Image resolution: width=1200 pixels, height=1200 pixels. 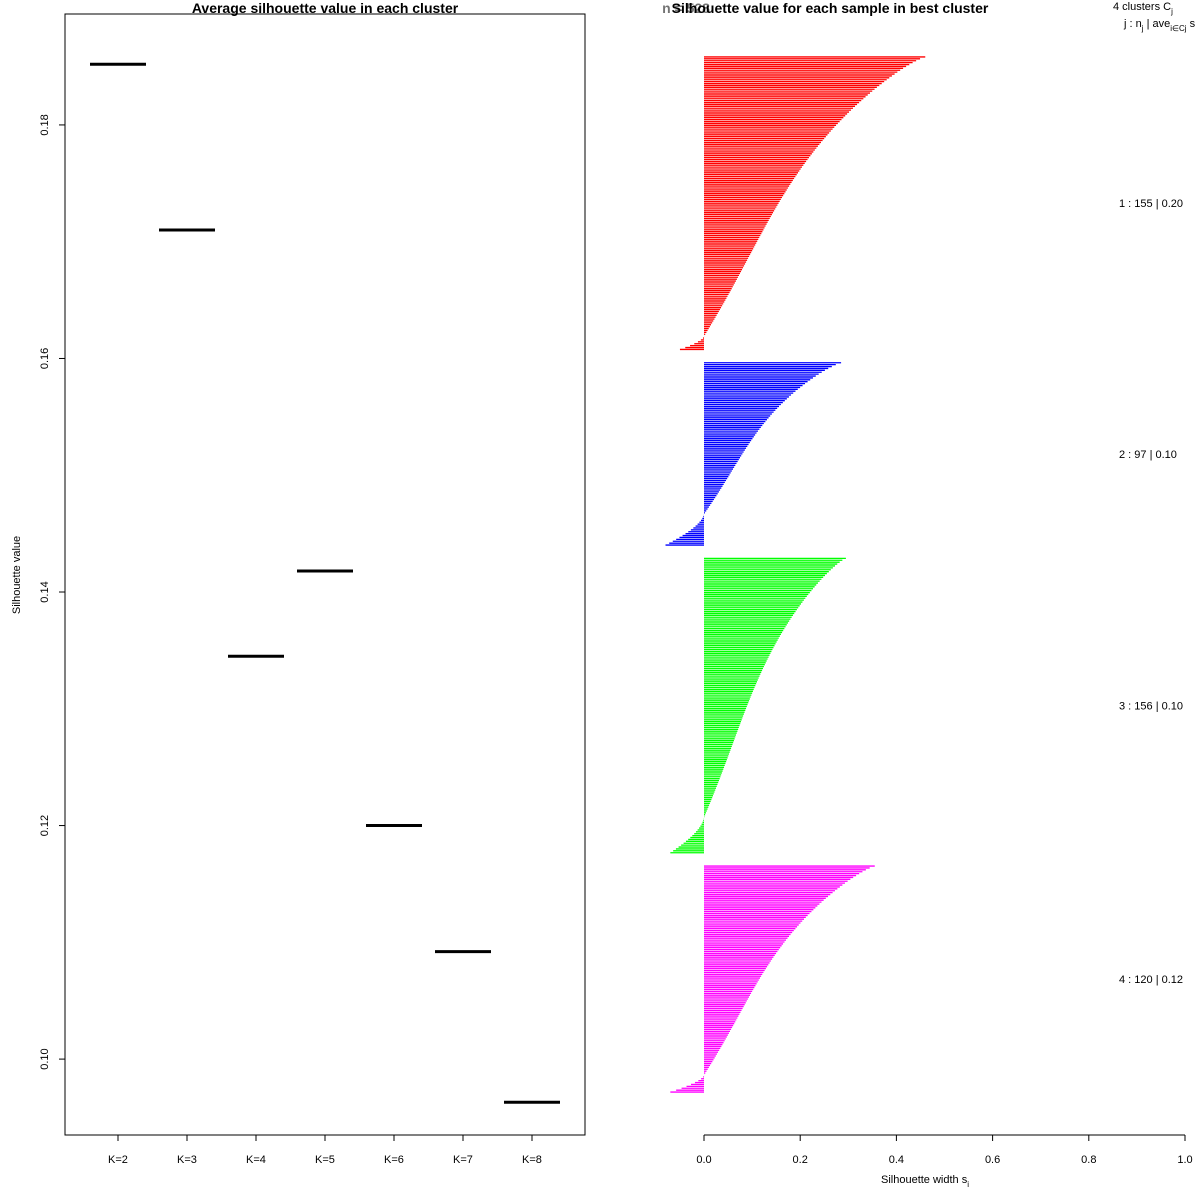 What do you see at coordinates (1148, 455) in the screenshot?
I see `legend-cluster-2: 2 : 97 | 0.10` at bounding box center [1148, 455].